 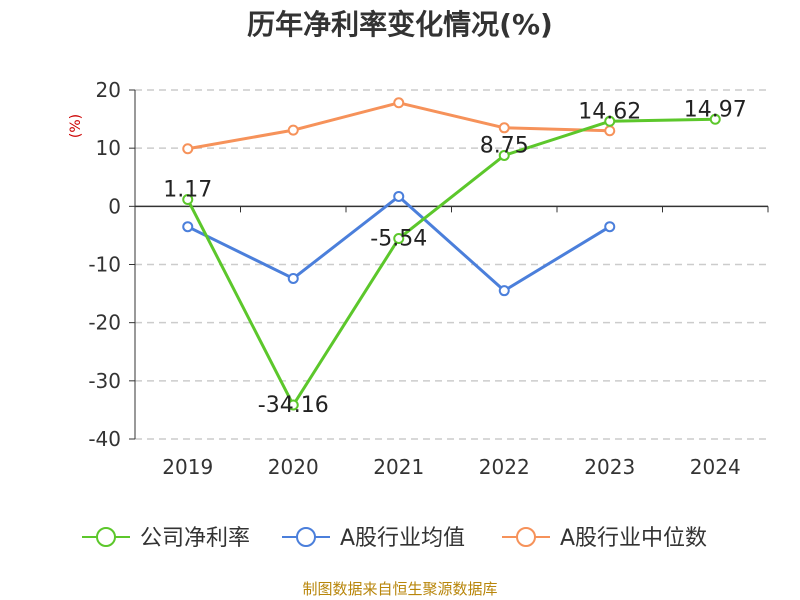 What do you see at coordinates (104, 439) in the screenshot?
I see `y-tick-label: -40` at bounding box center [104, 439].